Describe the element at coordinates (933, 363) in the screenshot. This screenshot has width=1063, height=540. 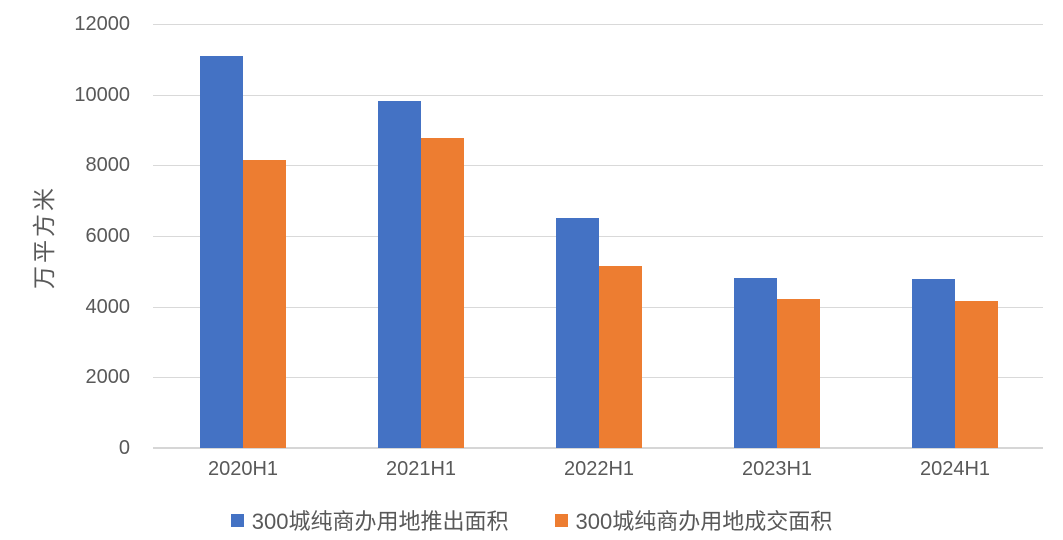
I see `bar-series1-2024h1` at that location.